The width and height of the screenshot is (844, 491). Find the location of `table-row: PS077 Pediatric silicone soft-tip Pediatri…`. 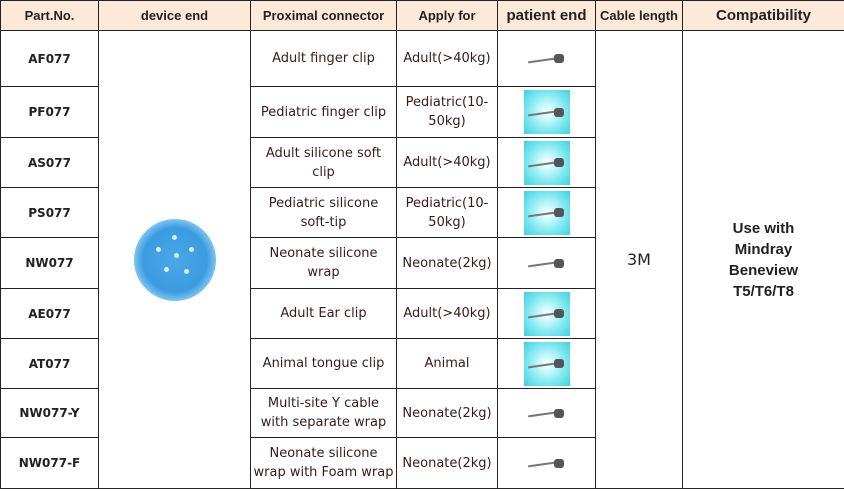

table-row: PS077 Pediatric silicone soft-tip Pediatri… is located at coordinates (422, 212).